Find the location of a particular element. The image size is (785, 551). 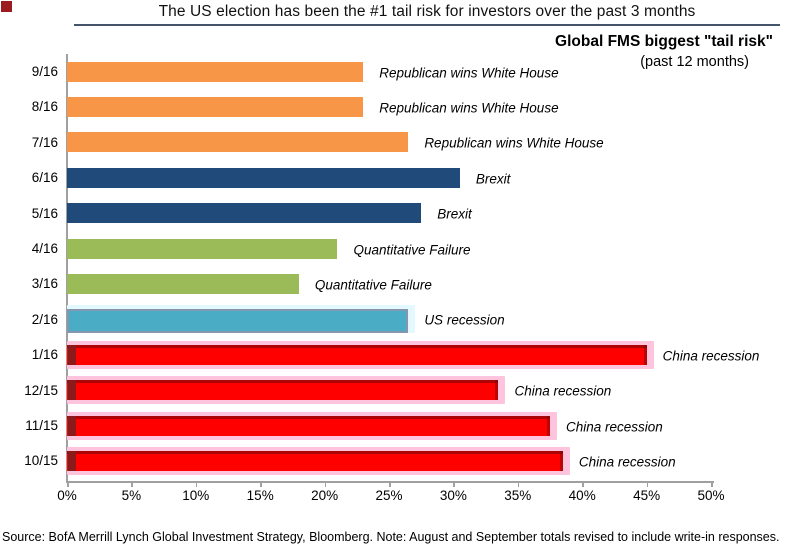

category-label: 5/16 is located at coordinates (44, 213).